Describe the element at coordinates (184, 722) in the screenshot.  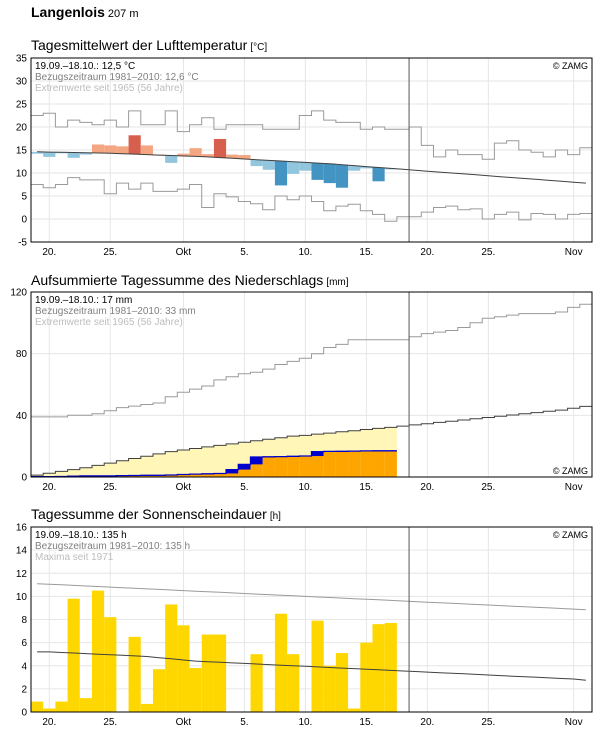
I see `sunshine-xtick-label: Okt` at that location.